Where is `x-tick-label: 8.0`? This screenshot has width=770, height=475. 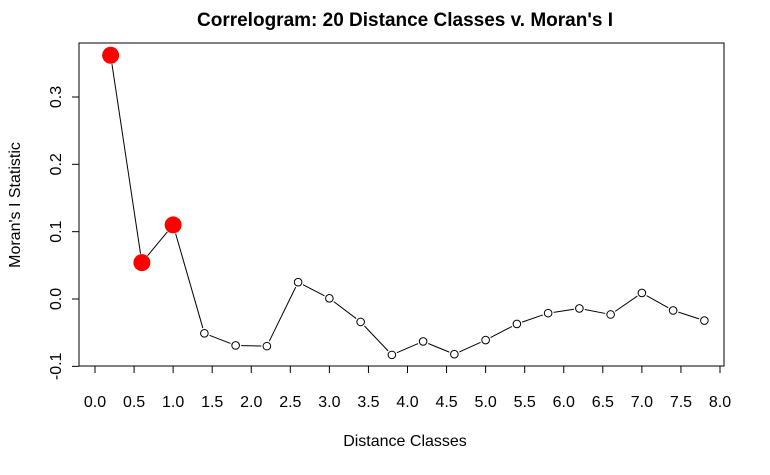 x-tick-label: 8.0 is located at coordinates (720, 402).